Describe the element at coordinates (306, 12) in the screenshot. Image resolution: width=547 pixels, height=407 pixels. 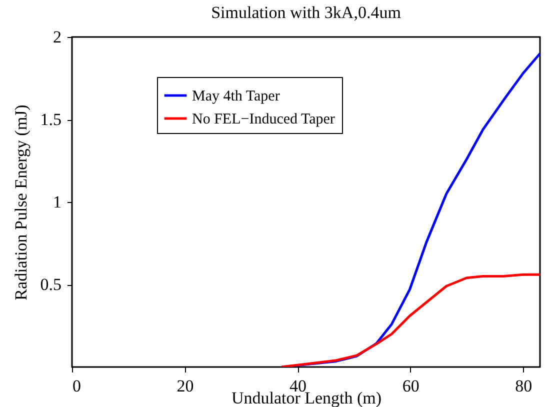
I see `chart-title: Simulation with 3kA,0.4um` at that location.